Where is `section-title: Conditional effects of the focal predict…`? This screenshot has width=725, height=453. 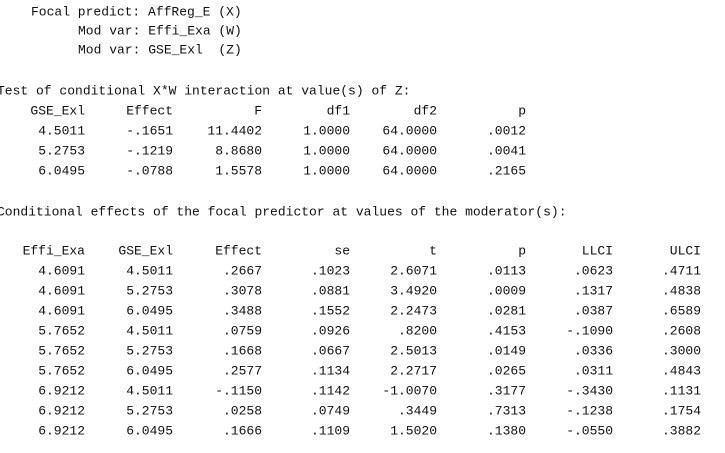
section-title: Conditional effects of the focal predict… is located at coordinates (283, 211).